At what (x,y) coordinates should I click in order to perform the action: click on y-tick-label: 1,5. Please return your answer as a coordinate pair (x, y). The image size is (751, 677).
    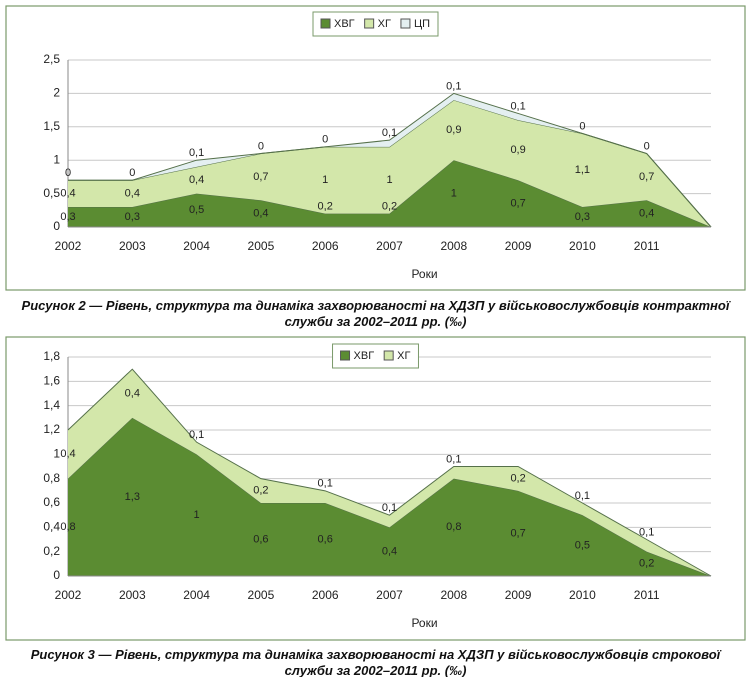
    Looking at the image, I should click on (51, 126).